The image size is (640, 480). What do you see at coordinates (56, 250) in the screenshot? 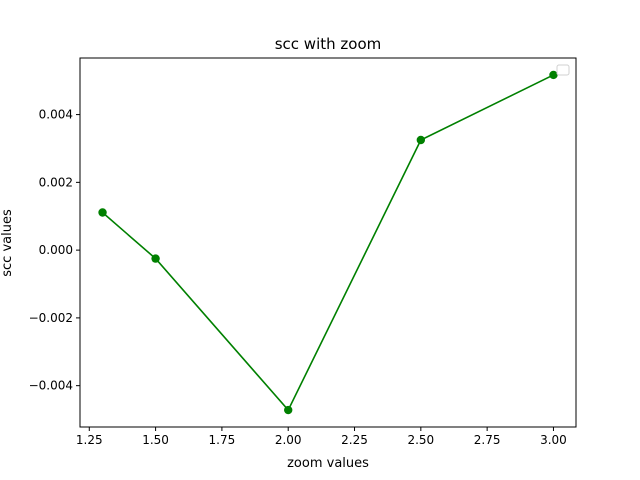
I see `y-tick-label: 0.000` at bounding box center [56, 250].